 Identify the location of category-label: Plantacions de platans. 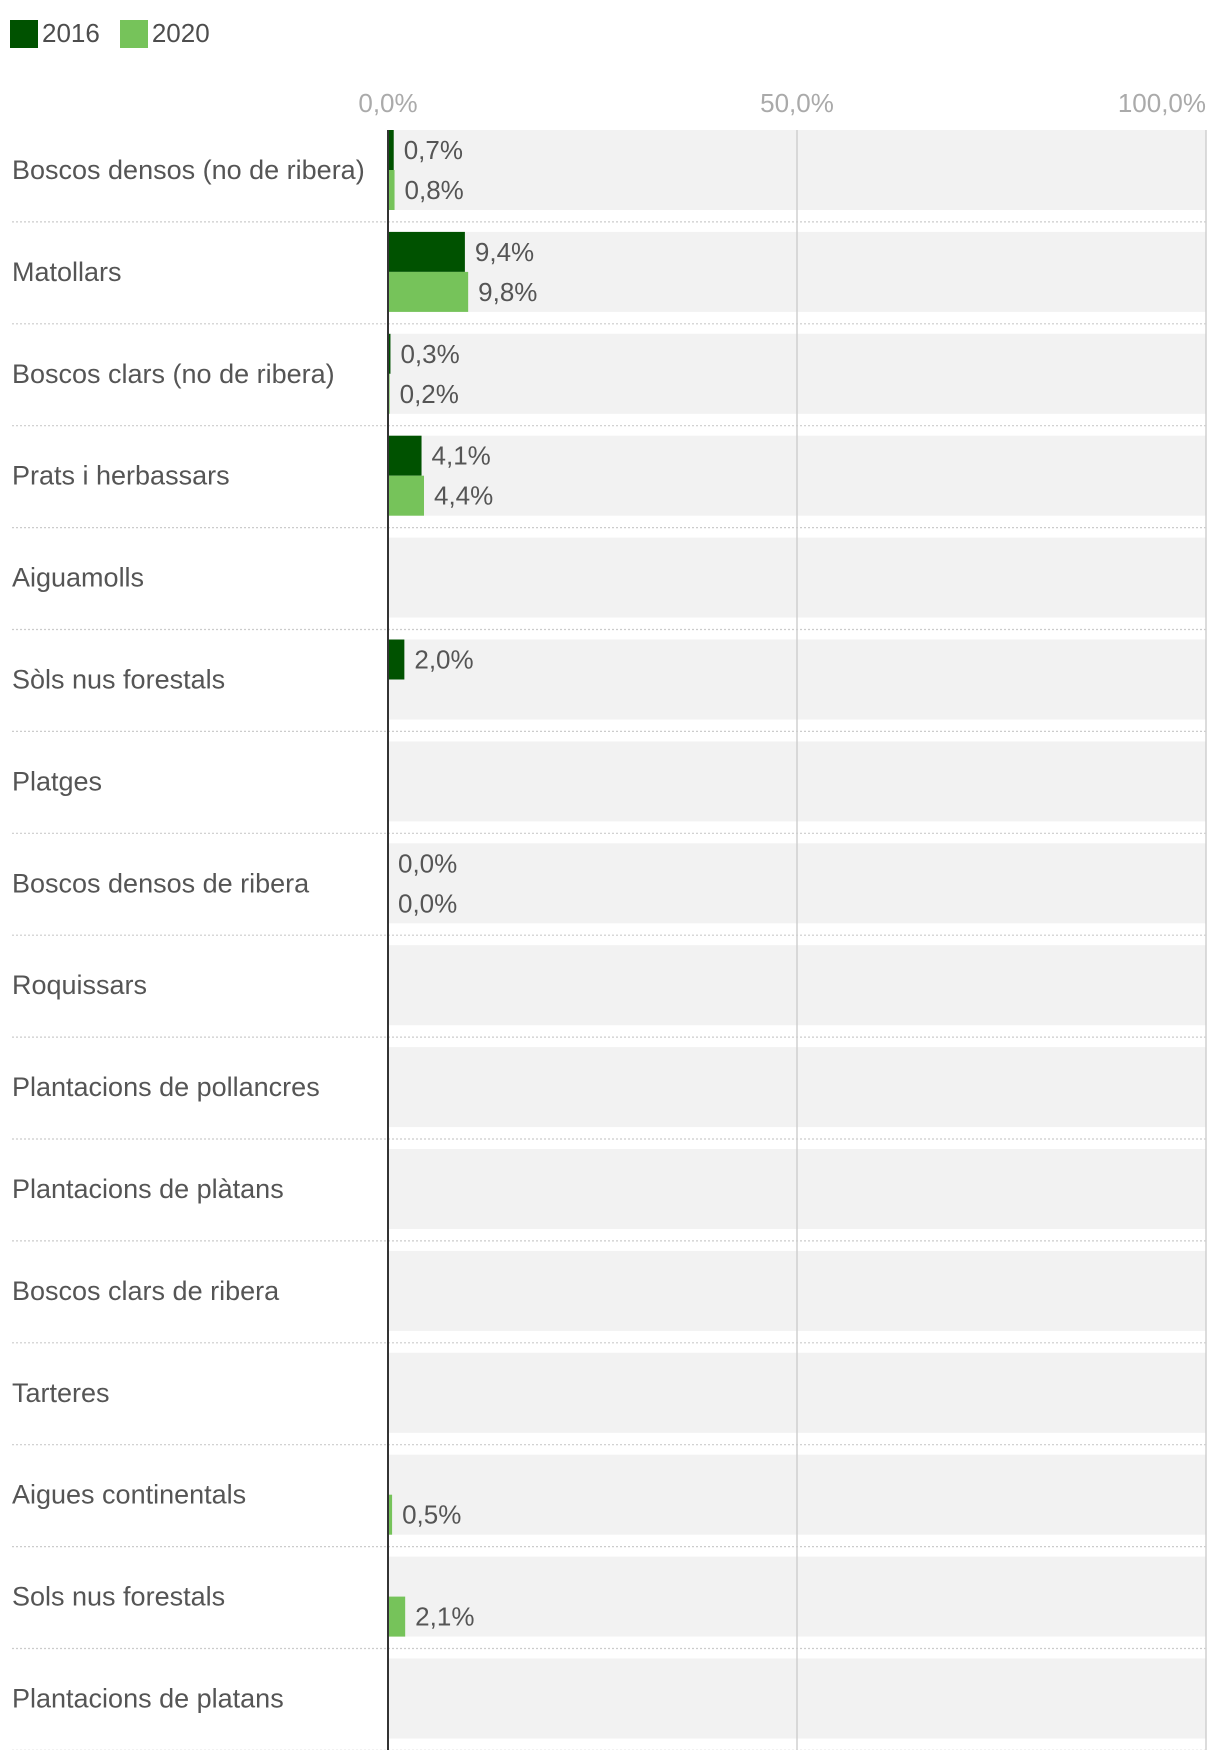
(148, 1699).